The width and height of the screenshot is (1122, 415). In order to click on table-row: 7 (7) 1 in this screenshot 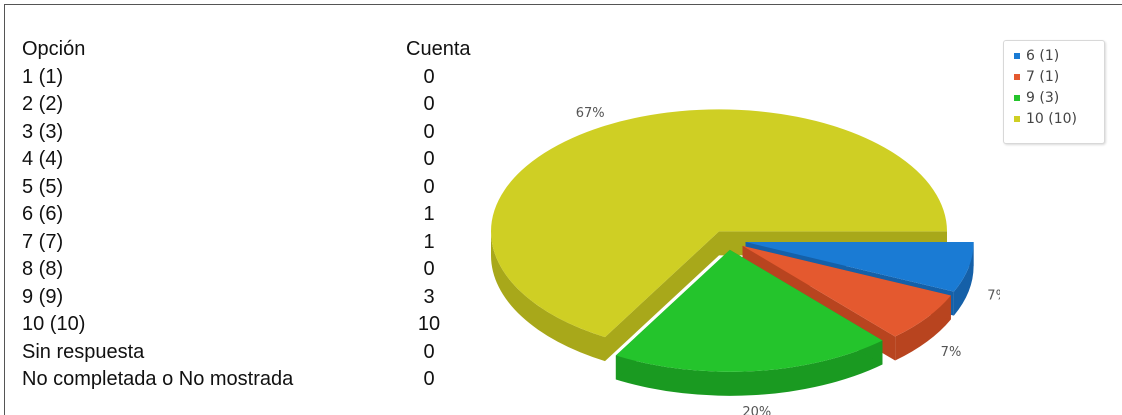, I will do `click(246, 243)`.